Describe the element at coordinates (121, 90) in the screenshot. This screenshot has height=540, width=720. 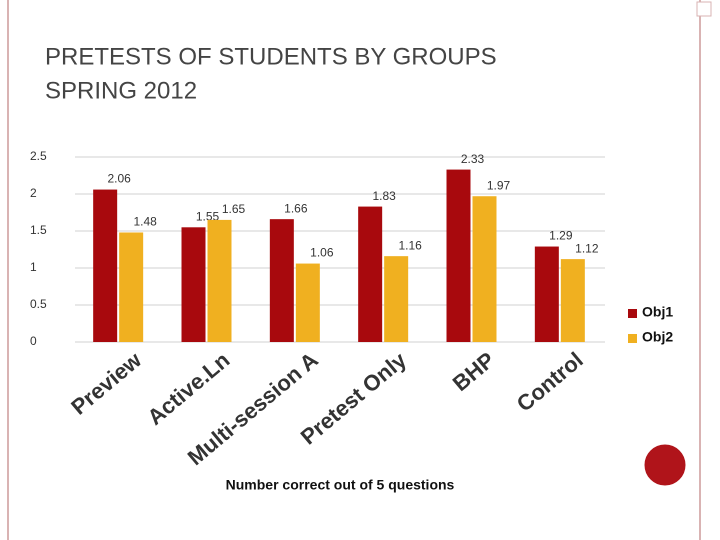
I see `chart-subtitle: SPRING 2012` at that location.